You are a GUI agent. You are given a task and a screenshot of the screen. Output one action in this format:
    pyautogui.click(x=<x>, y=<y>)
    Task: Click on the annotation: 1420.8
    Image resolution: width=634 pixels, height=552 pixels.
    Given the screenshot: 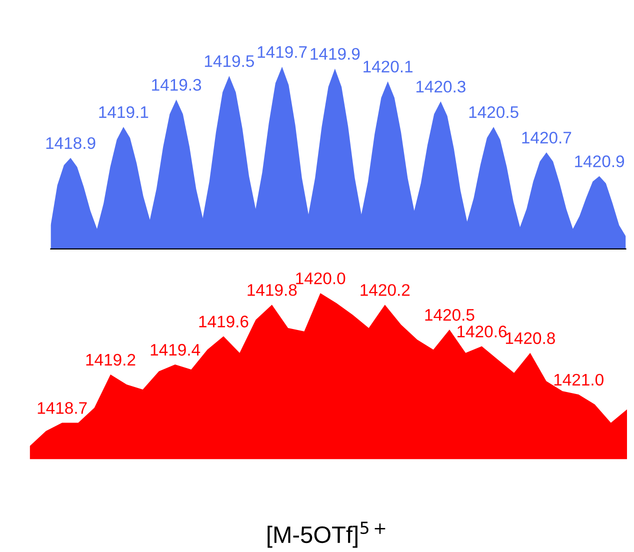 What is the action you would take?
    pyautogui.click(x=530, y=338)
    